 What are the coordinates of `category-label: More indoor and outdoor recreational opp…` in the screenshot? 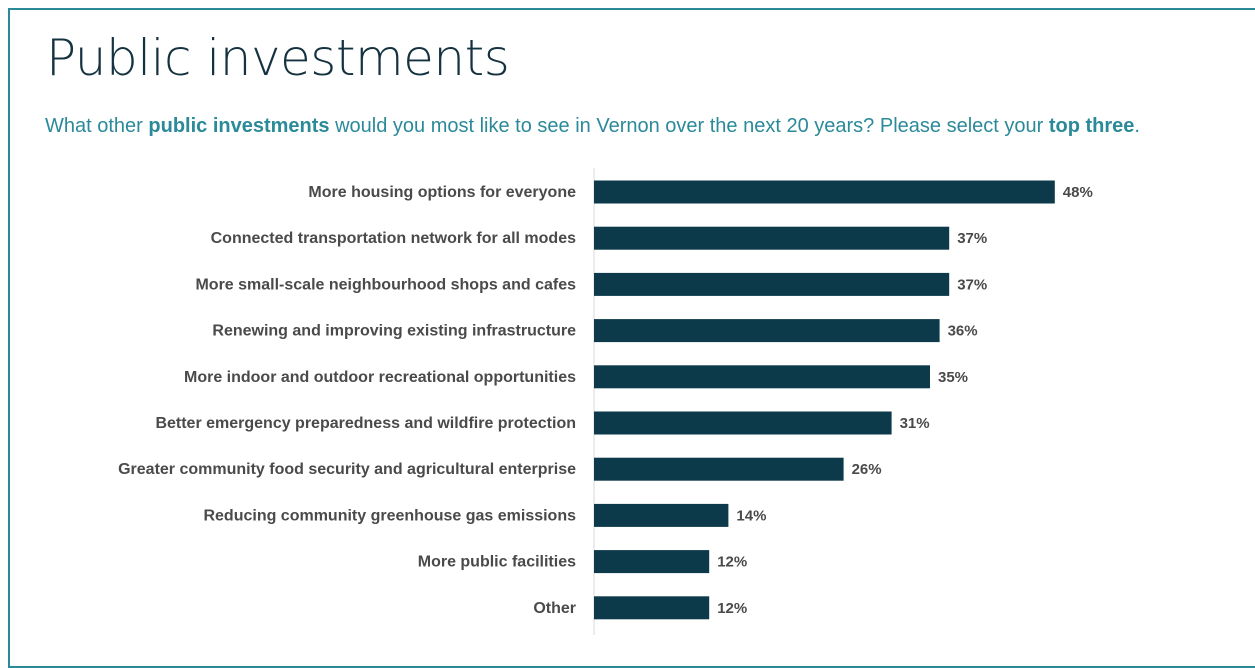 It's located at (380, 377).